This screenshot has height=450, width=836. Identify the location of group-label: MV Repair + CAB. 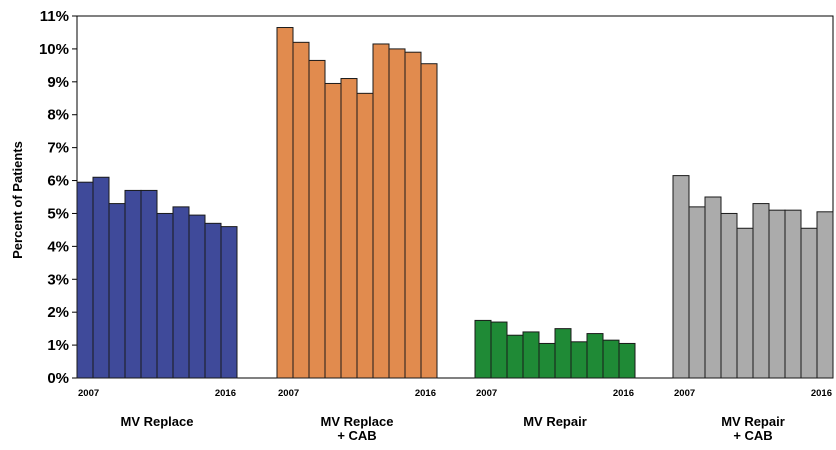
(753, 428).